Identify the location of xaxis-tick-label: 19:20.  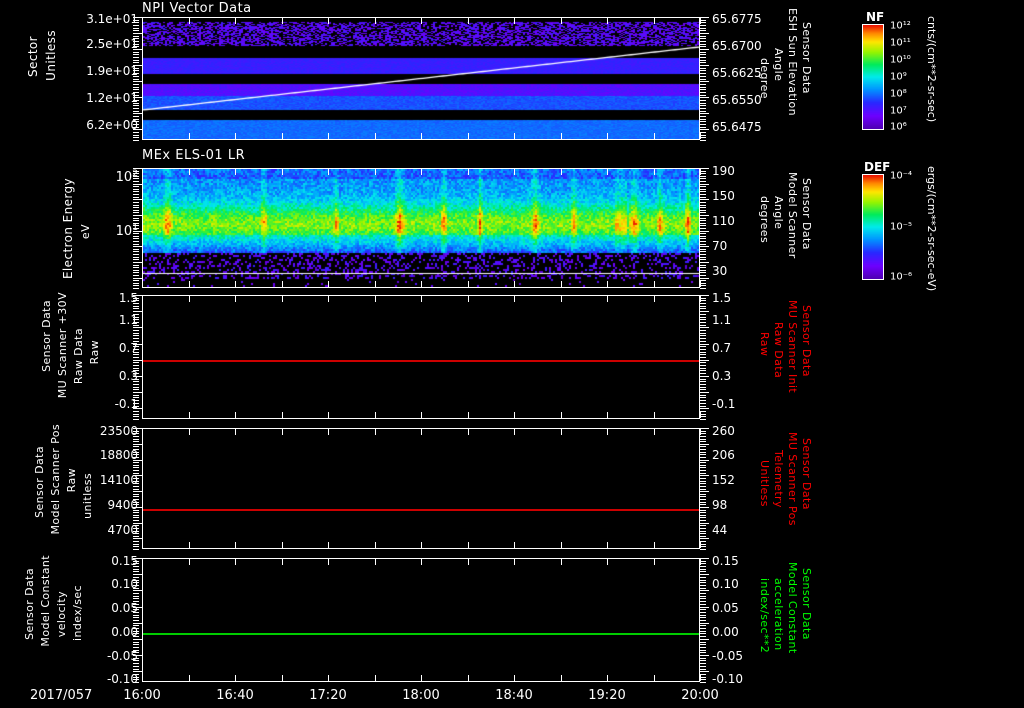
(607, 695).